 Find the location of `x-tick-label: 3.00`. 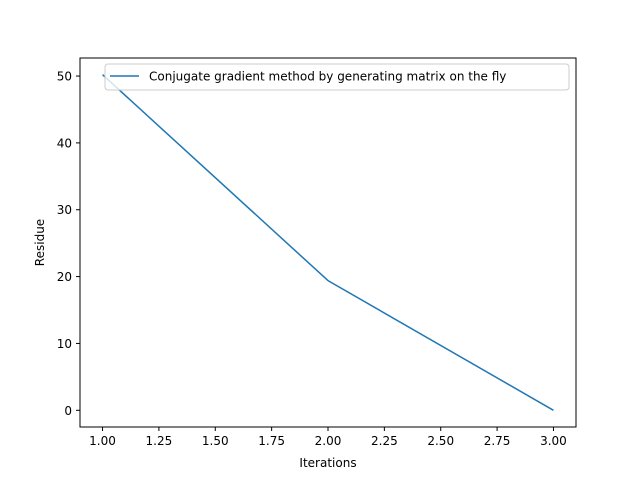

x-tick-label: 3.00 is located at coordinates (553, 441).